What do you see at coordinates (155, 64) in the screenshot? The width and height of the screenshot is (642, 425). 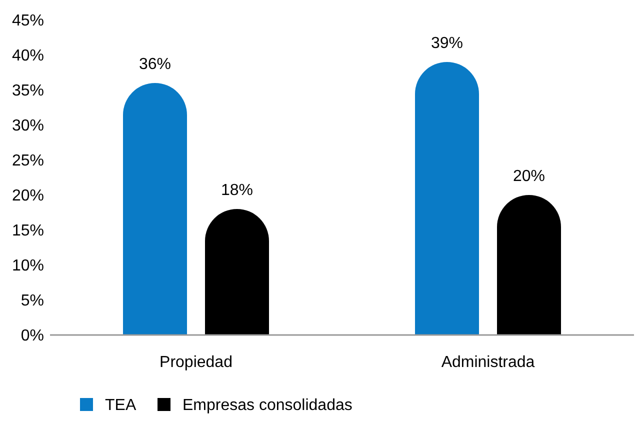 I see `data-label: 36%` at bounding box center [155, 64].